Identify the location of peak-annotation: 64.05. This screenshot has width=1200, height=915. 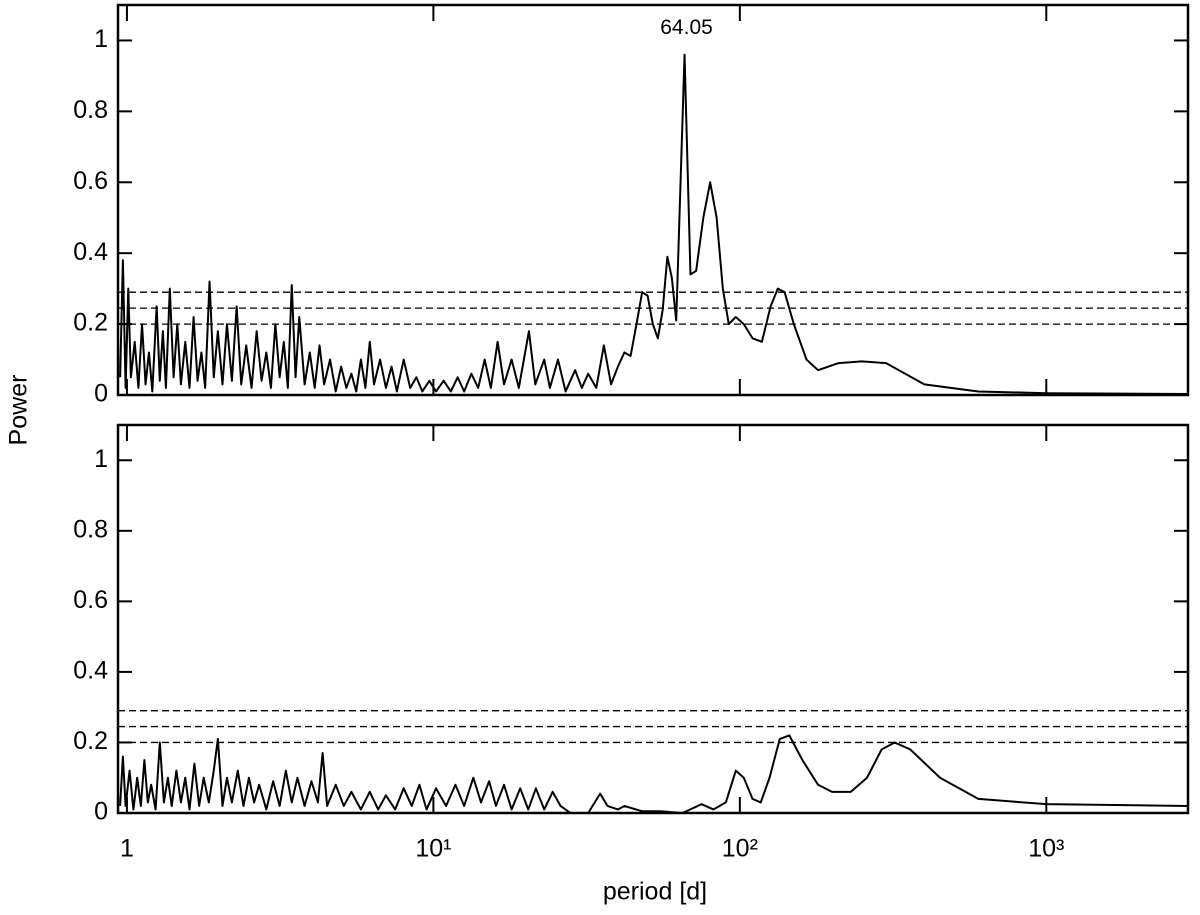
(686, 27).